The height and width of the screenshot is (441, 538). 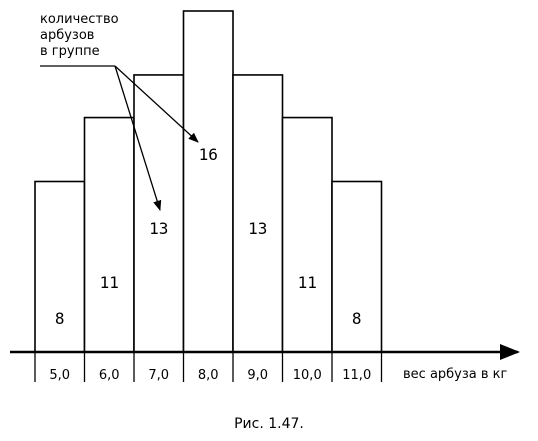 What do you see at coordinates (158, 375) in the screenshot?
I see `x-tick-label: 7,0` at bounding box center [158, 375].